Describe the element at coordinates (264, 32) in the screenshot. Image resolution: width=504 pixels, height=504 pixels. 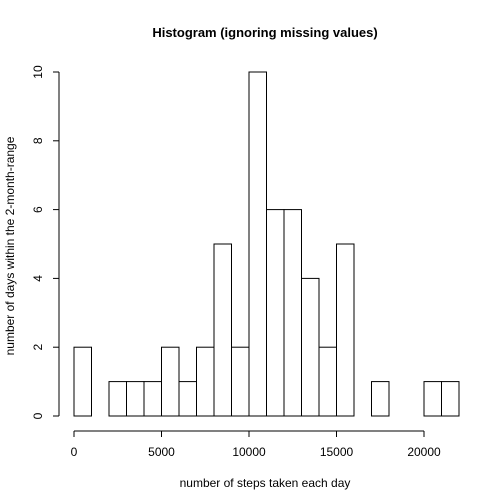
I see `chart-title: Histogram (ignoring missing values)` at that location.